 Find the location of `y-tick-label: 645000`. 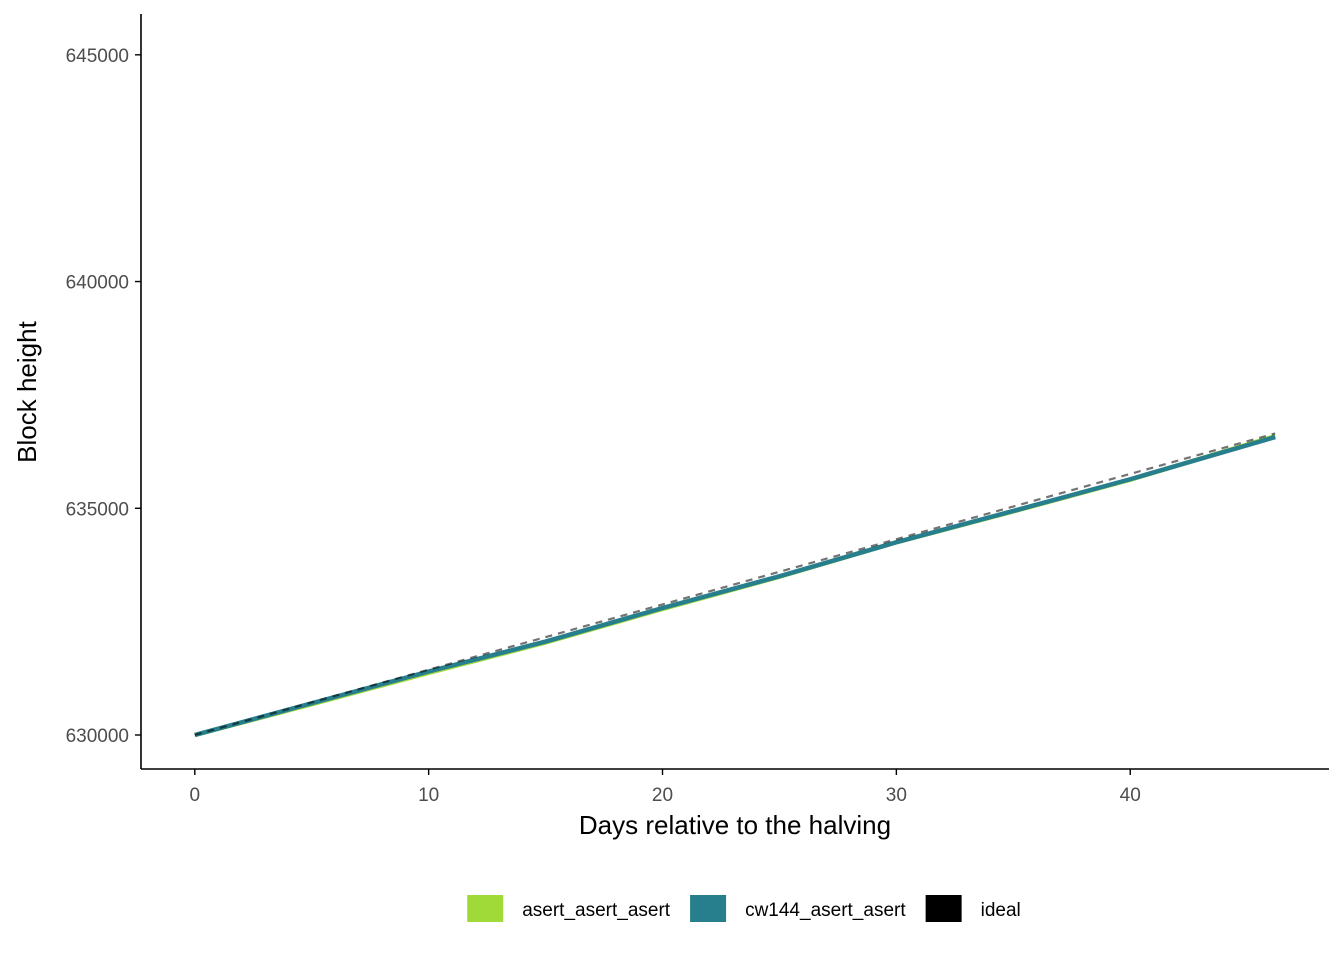

y-tick-label: 645000 is located at coordinates (97, 56).